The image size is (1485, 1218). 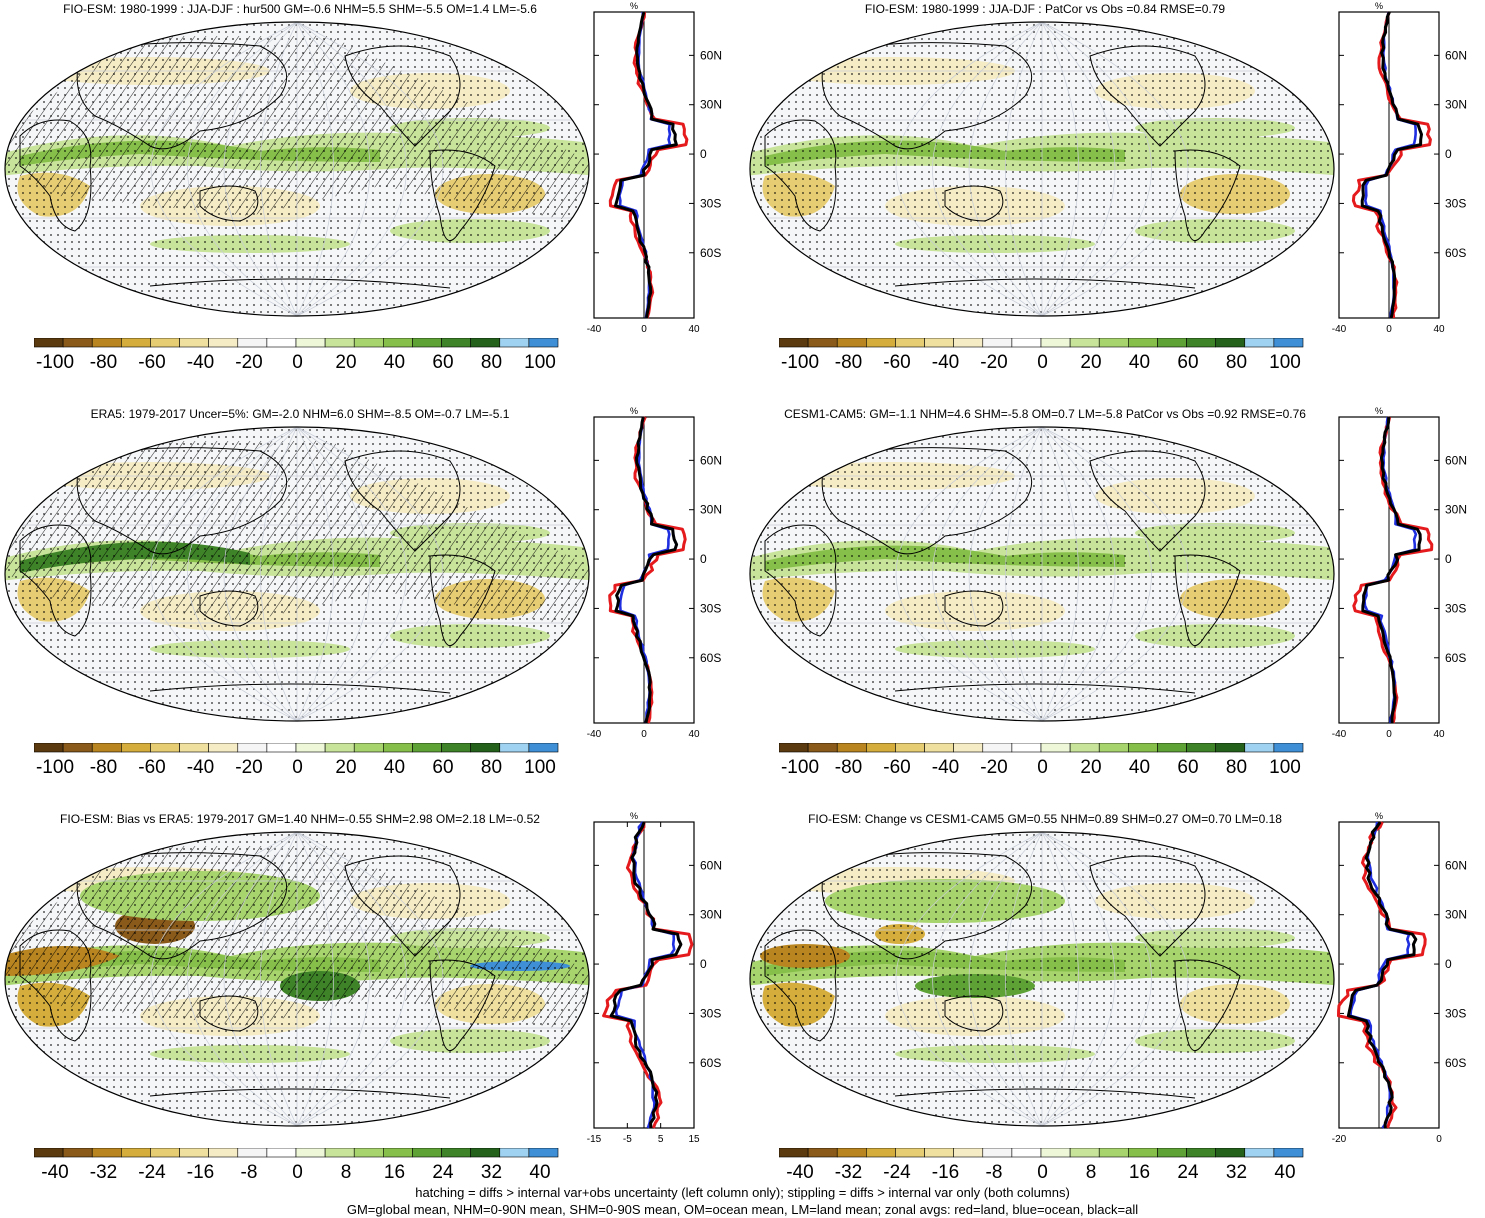 I want to click on colorbar, so click(x=1041, y=343).